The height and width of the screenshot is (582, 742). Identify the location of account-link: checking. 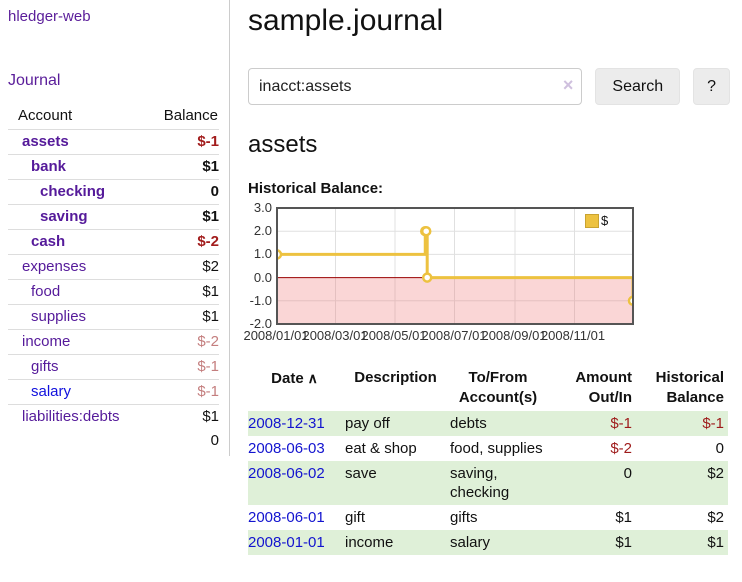
(73, 191).